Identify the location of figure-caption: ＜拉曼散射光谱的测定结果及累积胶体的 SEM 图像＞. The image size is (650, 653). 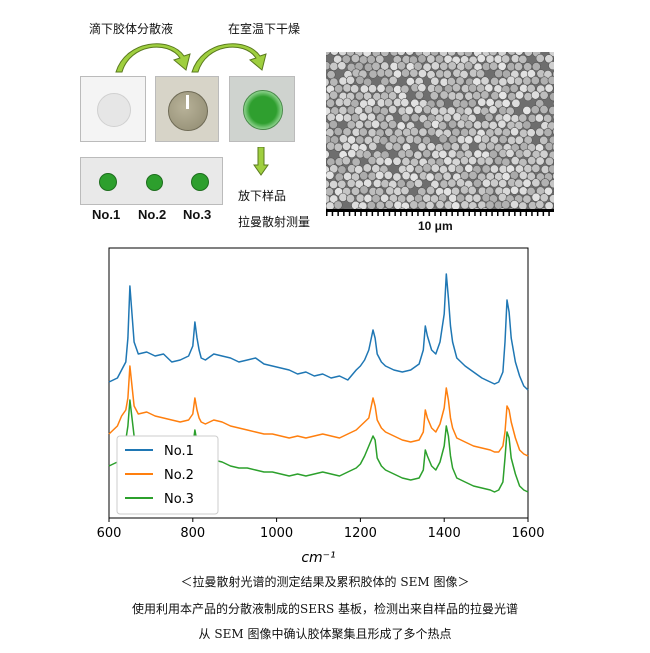
(325, 582).